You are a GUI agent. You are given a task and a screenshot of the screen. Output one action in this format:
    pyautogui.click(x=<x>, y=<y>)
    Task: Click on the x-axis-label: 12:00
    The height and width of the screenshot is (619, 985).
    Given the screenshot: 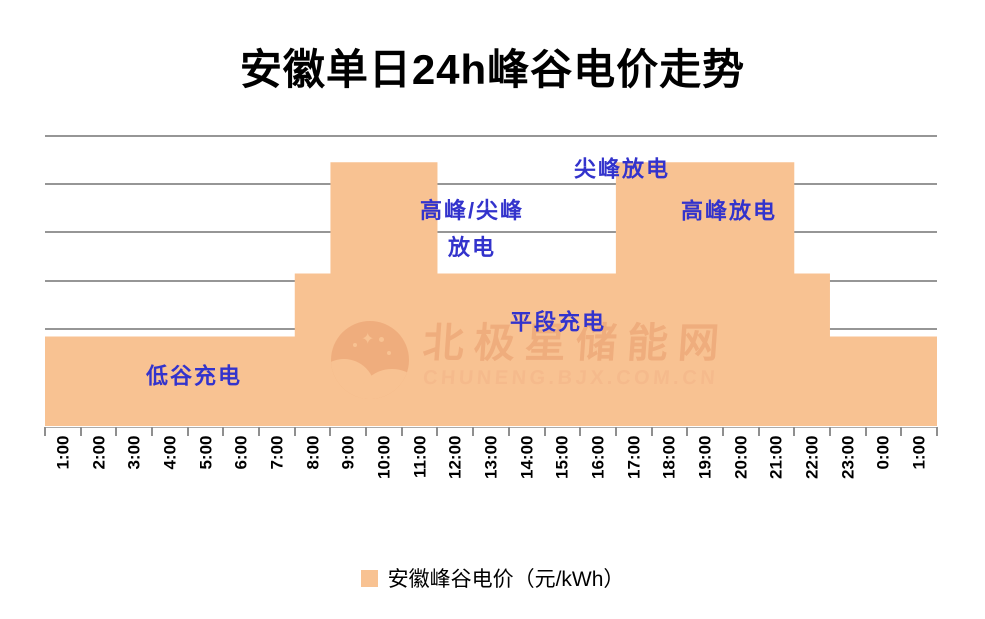 What is the action you would take?
    pyautogui.click(x=455, y=457)
    